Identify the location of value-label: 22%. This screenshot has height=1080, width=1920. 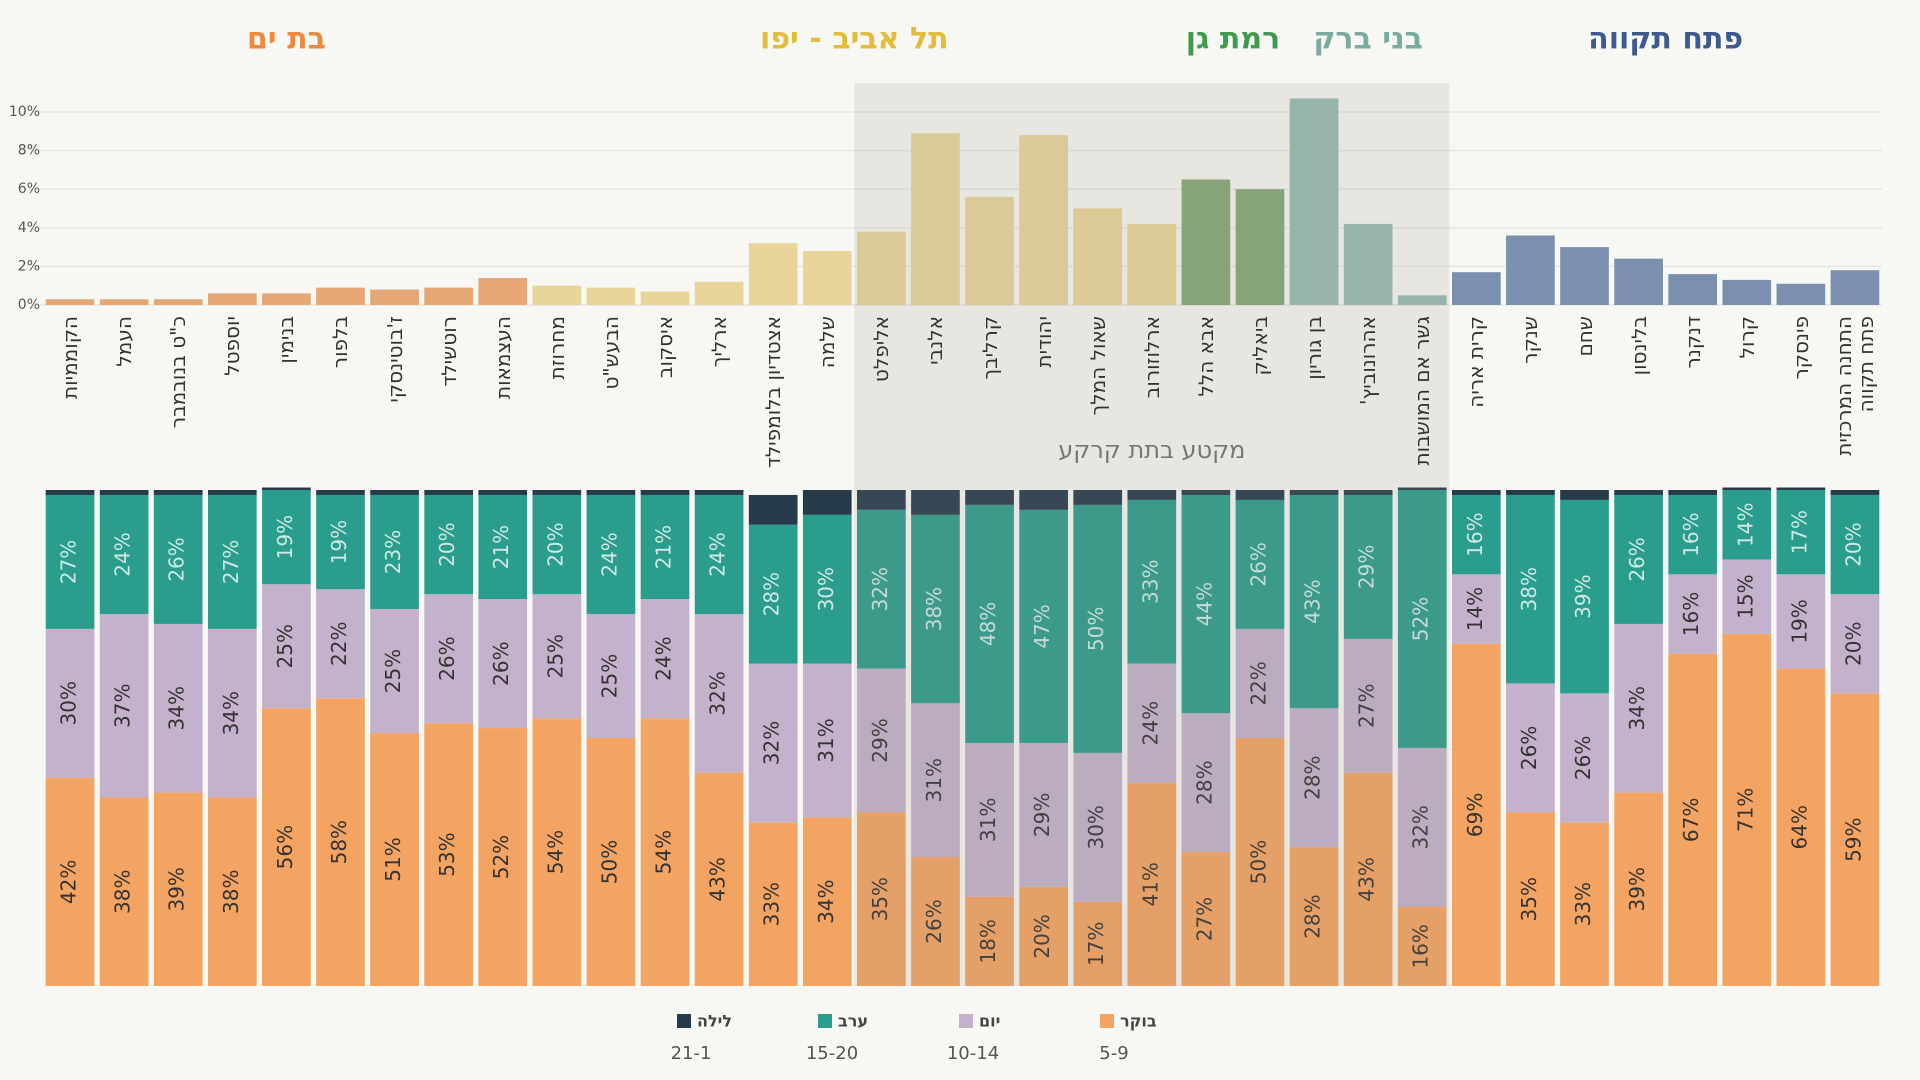
(339, 644).